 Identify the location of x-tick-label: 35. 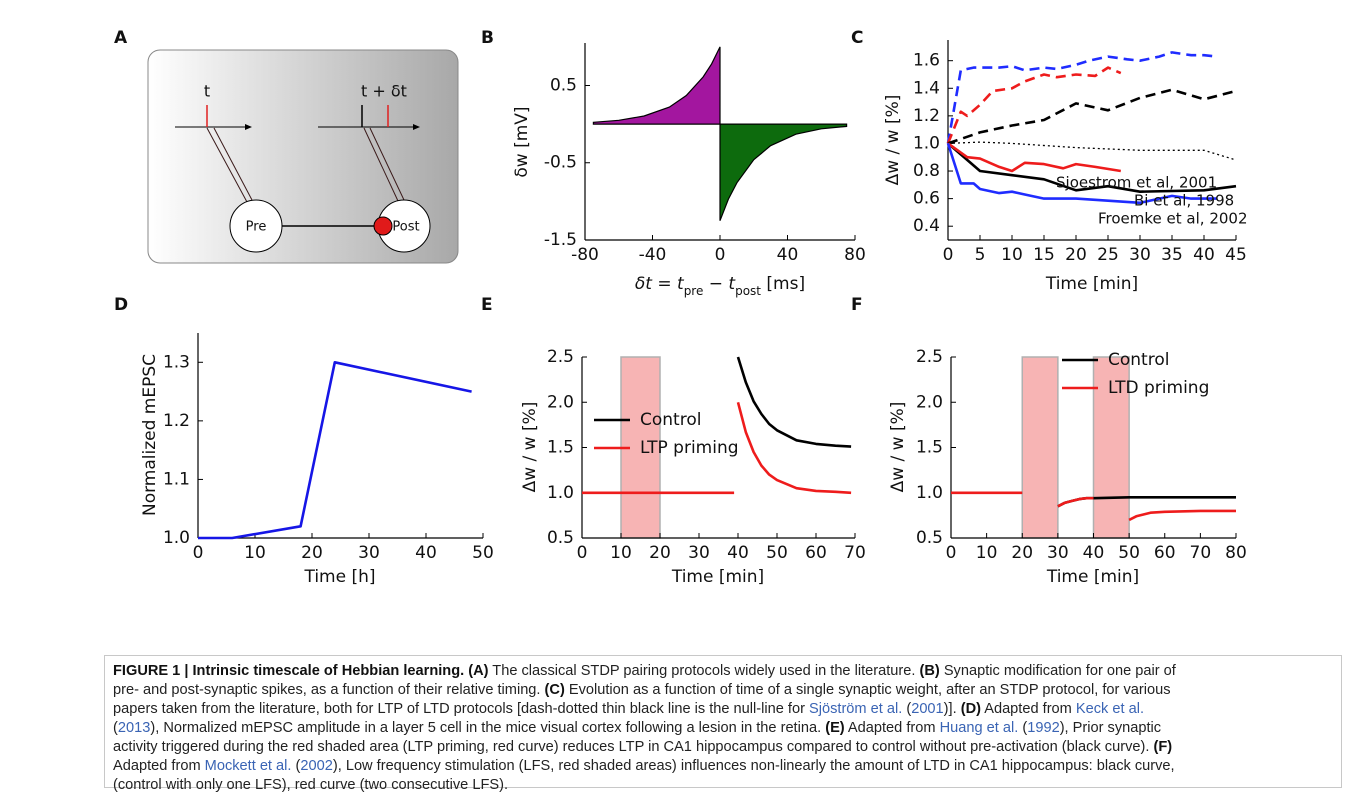
(1172, 255).